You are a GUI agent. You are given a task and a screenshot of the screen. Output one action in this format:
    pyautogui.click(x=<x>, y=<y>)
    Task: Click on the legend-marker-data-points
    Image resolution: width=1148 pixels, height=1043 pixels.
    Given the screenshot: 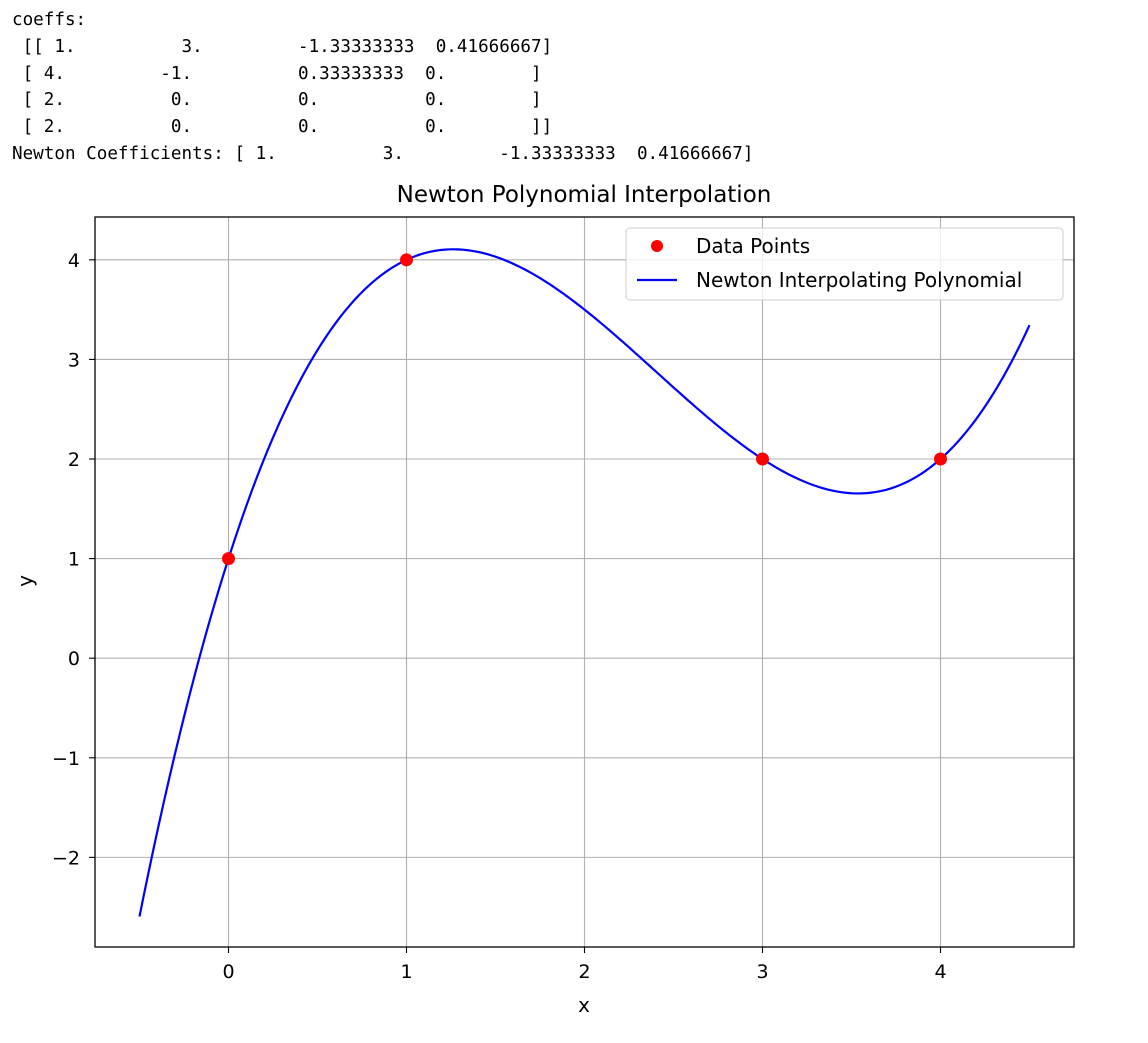 What is the action you would take?
    pyautogui.click(x=657, y=246)
    